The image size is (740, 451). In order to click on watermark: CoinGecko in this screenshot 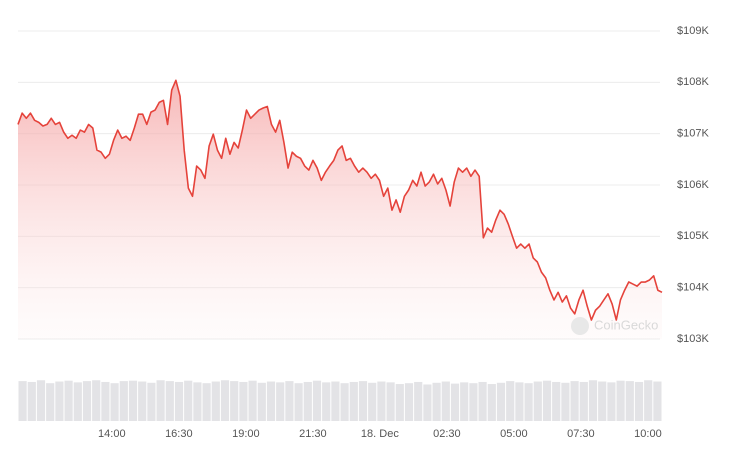, I will do `click(614, 326)`.